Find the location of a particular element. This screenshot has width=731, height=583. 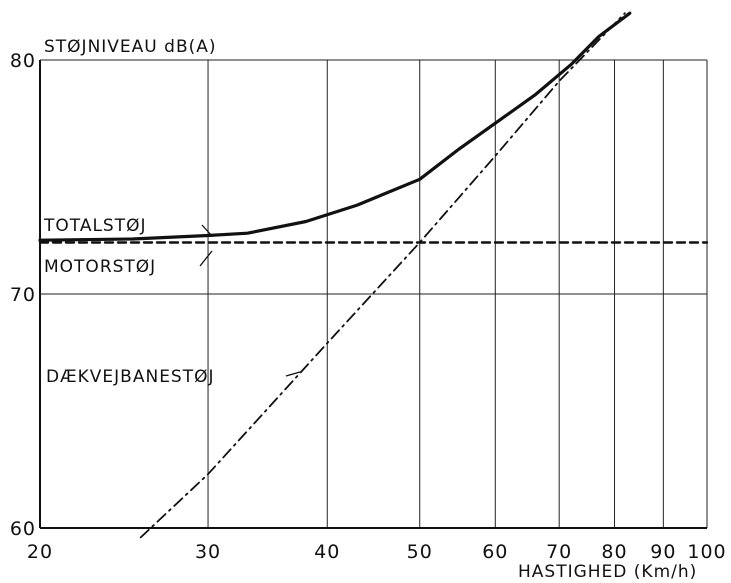

x-tick-label: 100 is located at coordinates (706, 552).